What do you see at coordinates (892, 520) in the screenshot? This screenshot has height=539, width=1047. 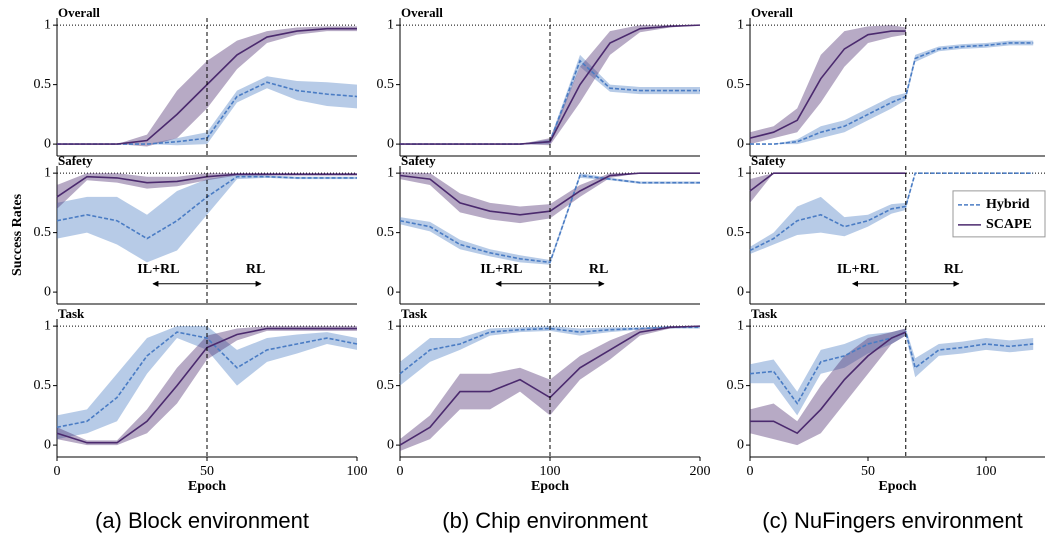 I see `caption: (c) NuFingers environment` at bounding box center [892, 520].